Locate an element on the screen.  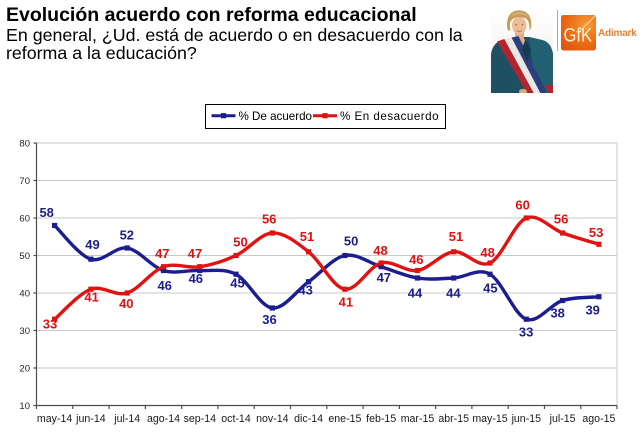
svg-text: 30 is located at coordinates (24, 331).